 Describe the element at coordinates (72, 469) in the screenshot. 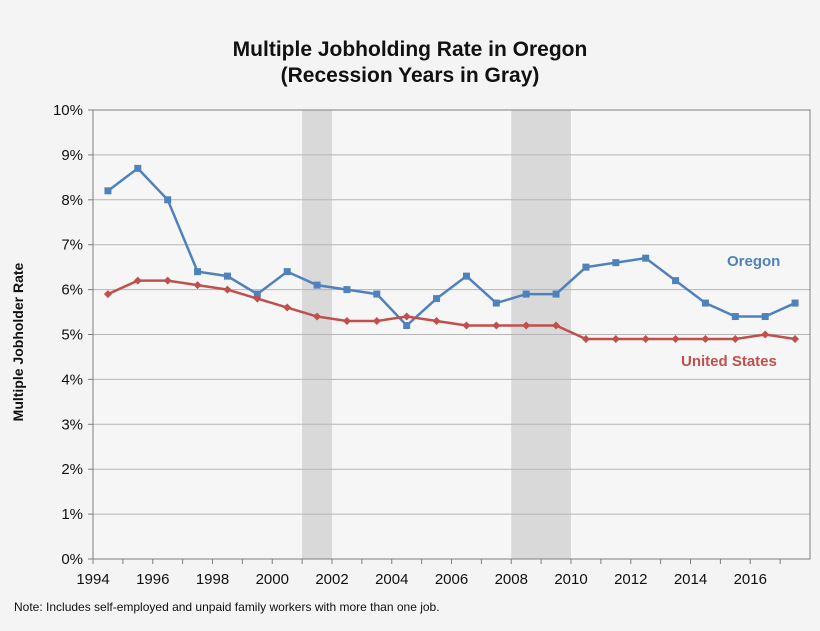

I see `y-tick-label: 2%` at that location.